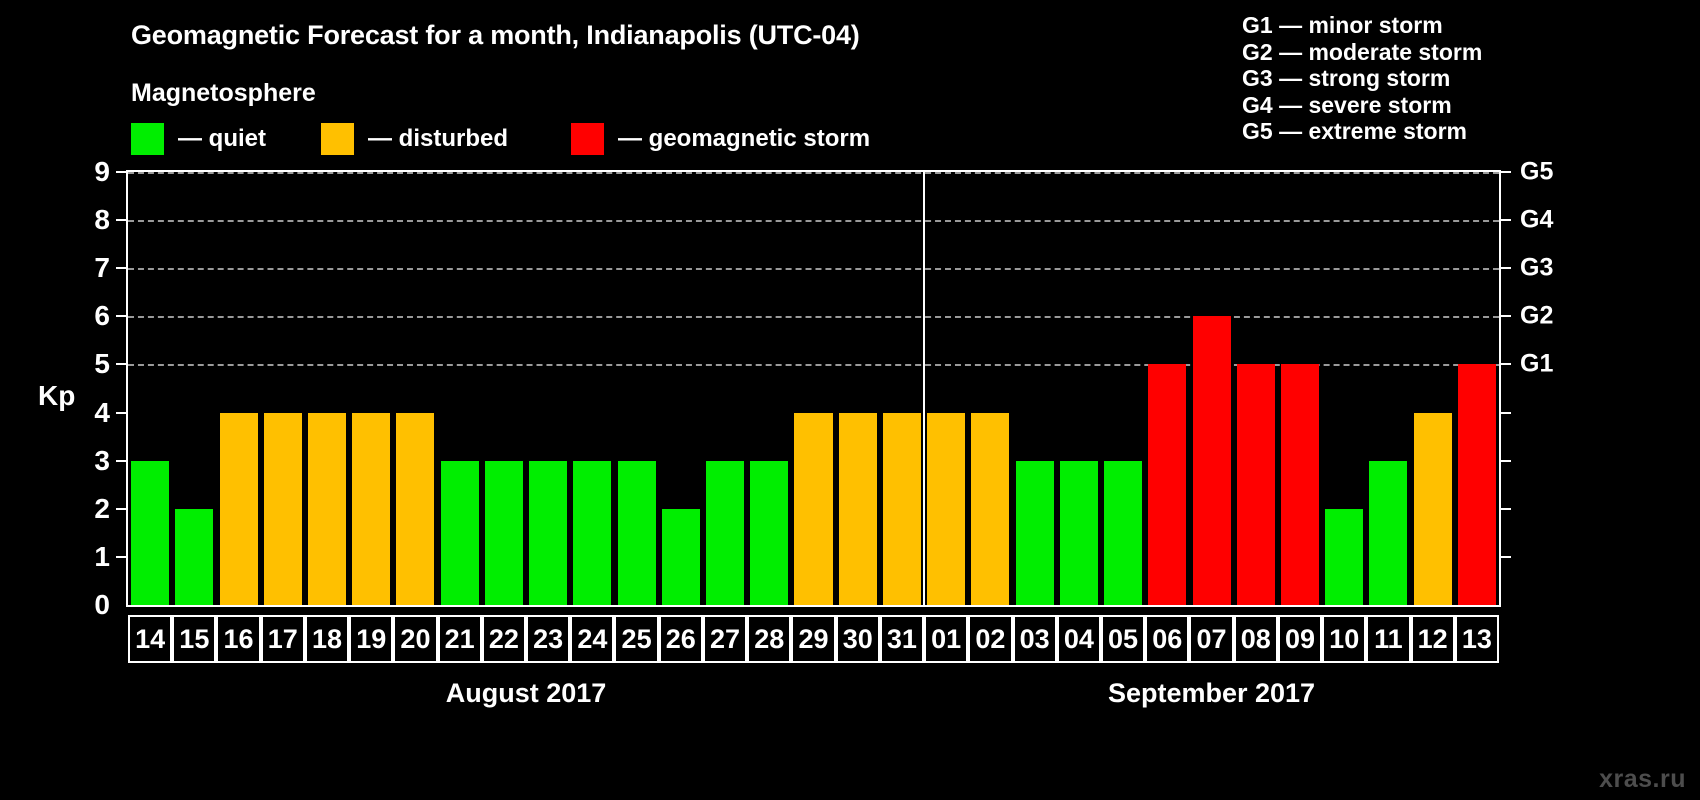 The height and width of the screenshot is (800, 1700). Describe the element at coordinates (526, 693) in the screenshot. I see `month-label-1: August 2017` at that location.